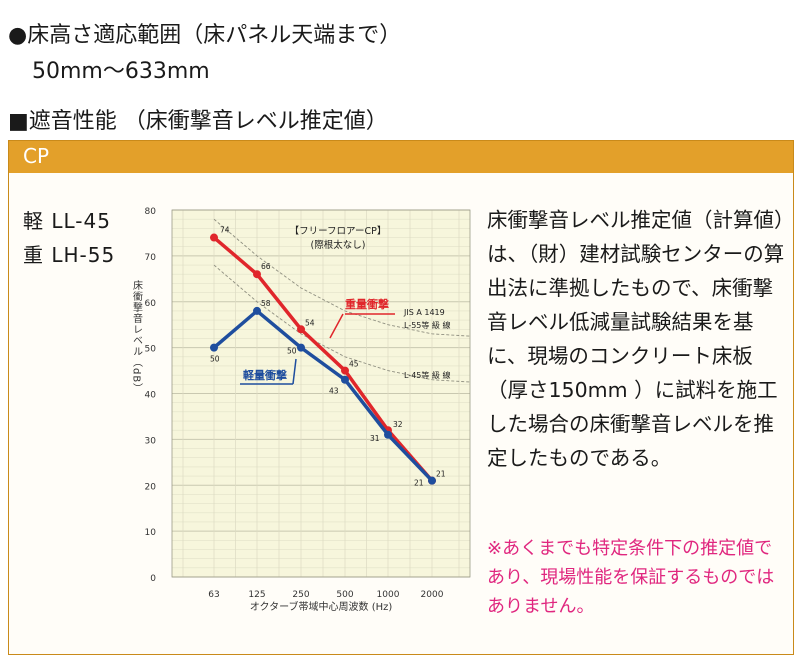 Image resolution: width=800 pixels, height=663 pixels. What do you see at coordinates (432, 595) in the screenshot?
I see `x-tick-label: 2000` at bounding box center [432, 595].